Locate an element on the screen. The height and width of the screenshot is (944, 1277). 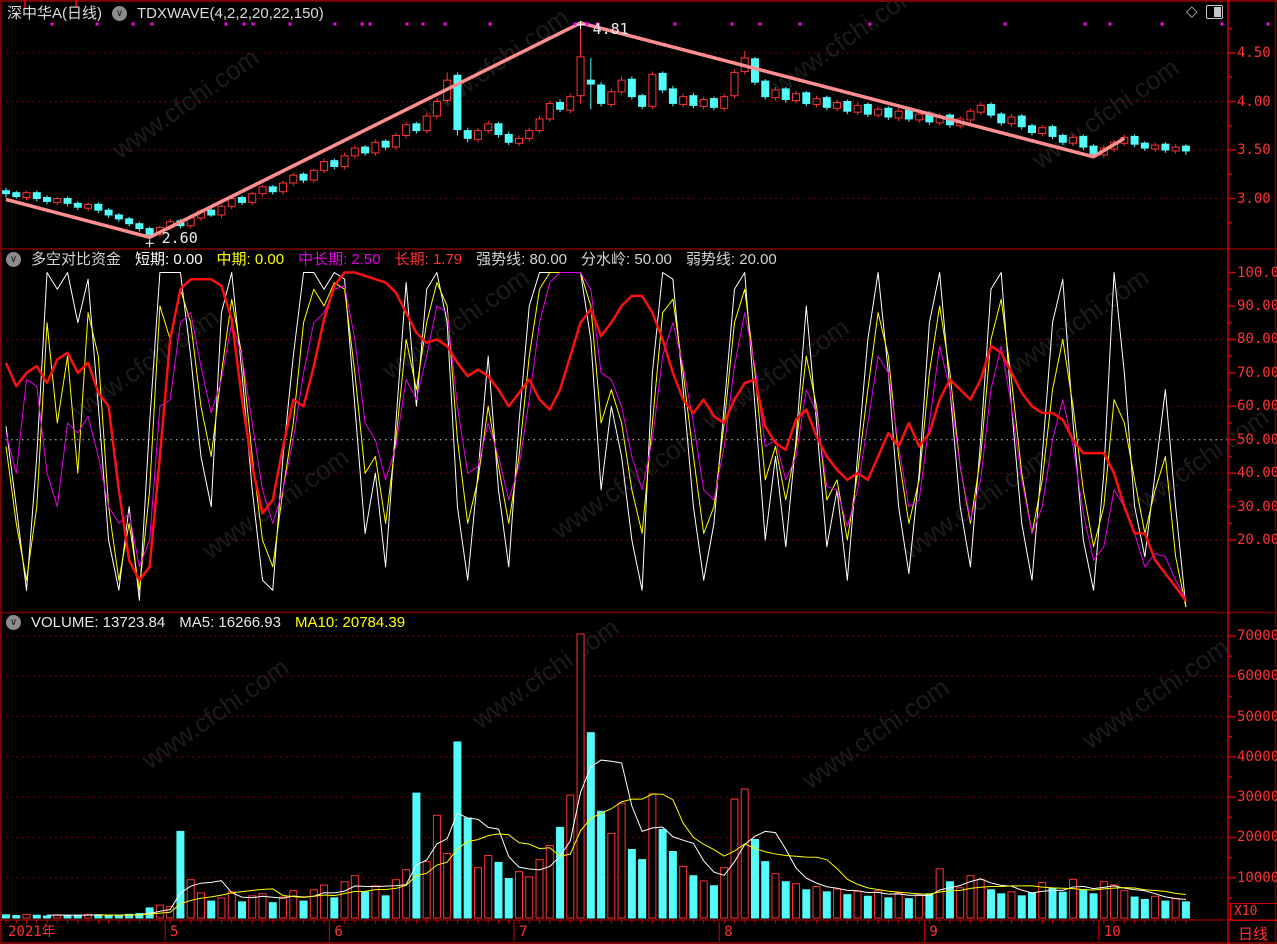
collapse-price-panel-button: ∨ is located at coordinates (119, 13).